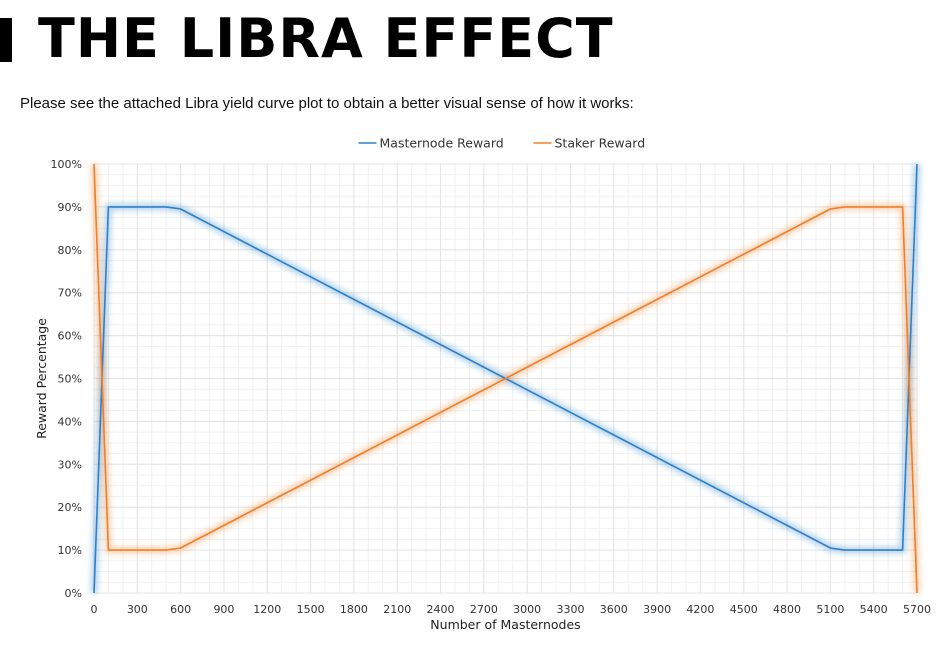 The image size is (936, 653). I want to click on y-tick-label: 100%, so click(66, 164).